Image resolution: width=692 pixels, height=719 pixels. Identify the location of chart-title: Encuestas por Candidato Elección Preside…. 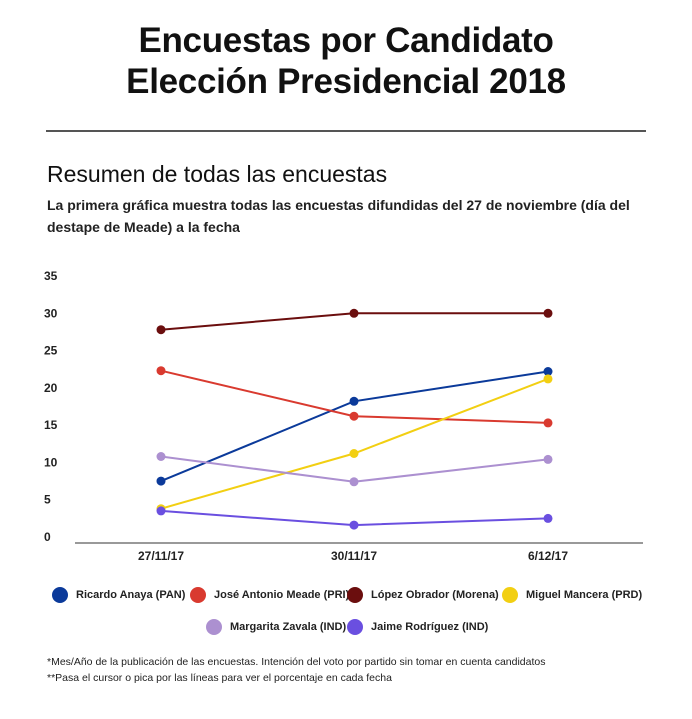
(346, 61).